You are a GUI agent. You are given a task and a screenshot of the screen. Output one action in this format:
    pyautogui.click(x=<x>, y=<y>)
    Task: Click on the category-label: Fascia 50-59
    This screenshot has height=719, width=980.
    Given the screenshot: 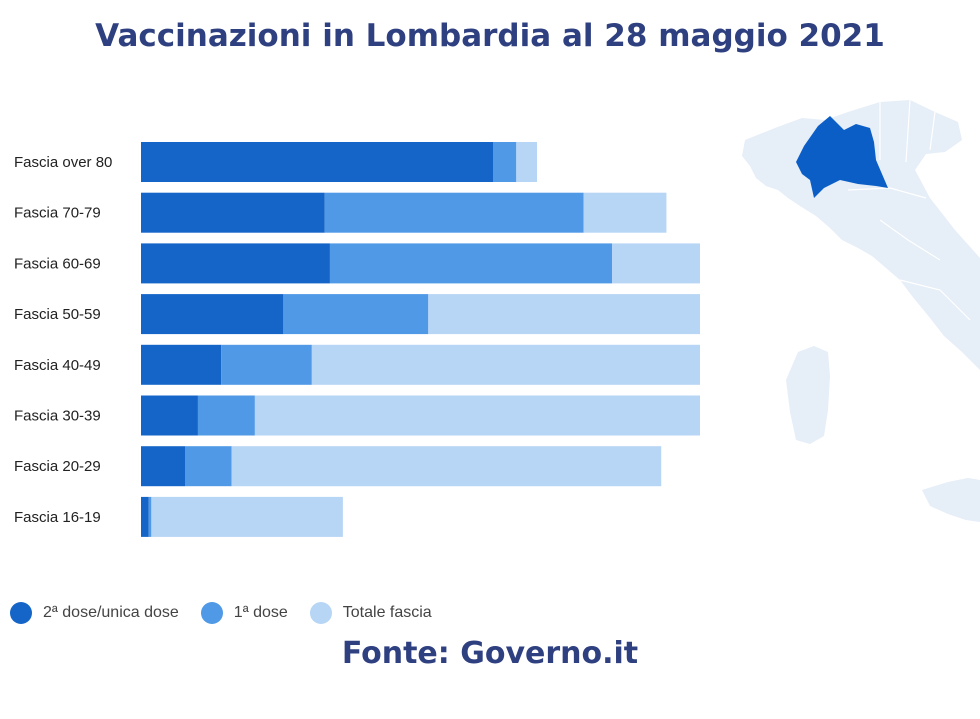 What is the action you would take?
    pyautogui.click(x=57, y=314)
    